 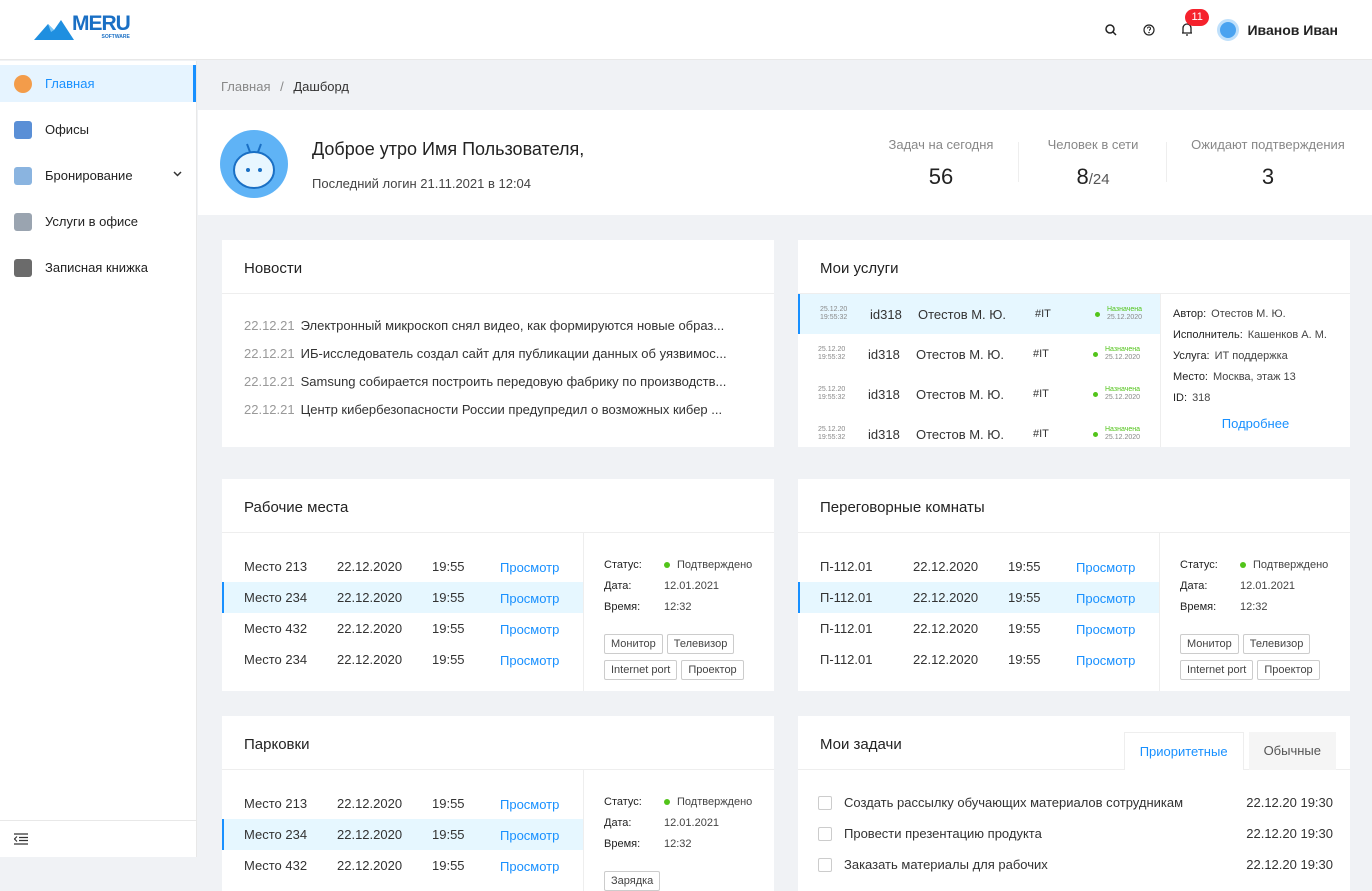 What do you see at coordinates (1111, 30) in the screenshot?
I see `search-icon` at bounding box center [1111, 30].